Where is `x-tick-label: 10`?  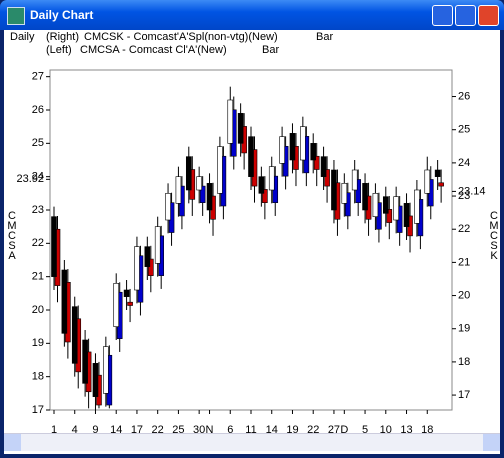 x-tick-label: 10 is located at coordinates (386, 430).